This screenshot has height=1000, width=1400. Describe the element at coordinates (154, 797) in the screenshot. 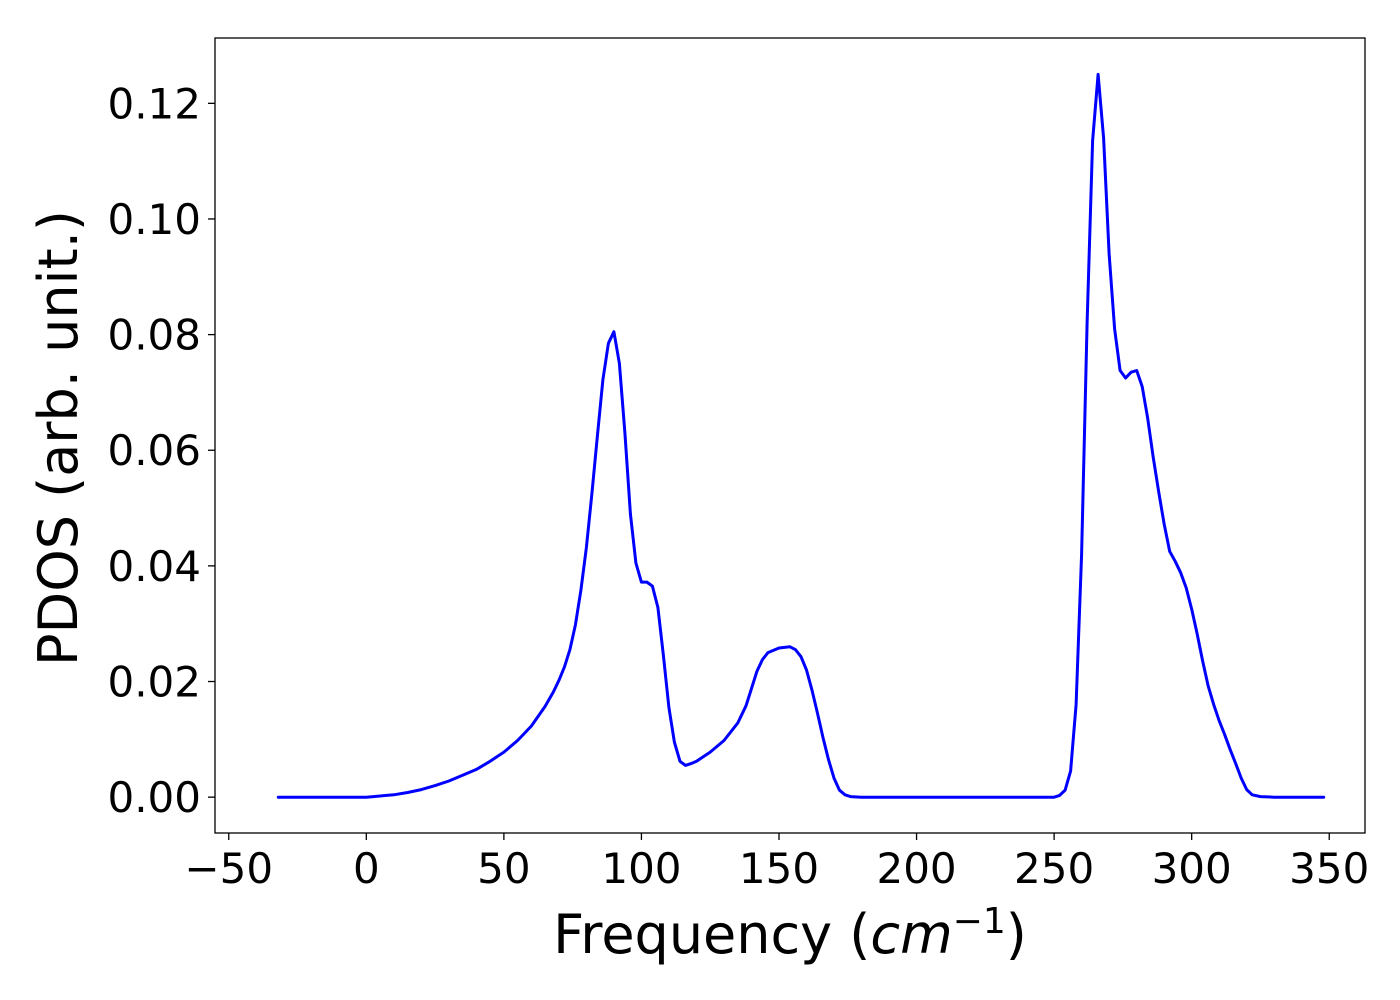

I see `y-tick-label: 0.00` at that location.